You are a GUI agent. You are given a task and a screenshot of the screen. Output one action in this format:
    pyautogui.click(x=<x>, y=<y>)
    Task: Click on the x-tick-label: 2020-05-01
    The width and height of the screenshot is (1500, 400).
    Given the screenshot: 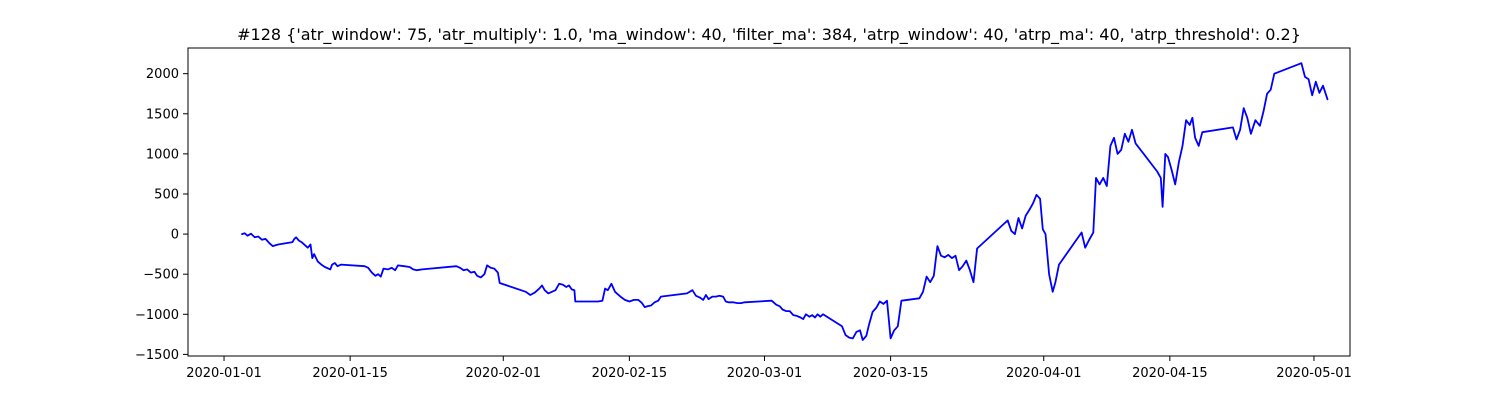 What is the action you would take?
    pyautogui.click(x=1314, y=373)
    